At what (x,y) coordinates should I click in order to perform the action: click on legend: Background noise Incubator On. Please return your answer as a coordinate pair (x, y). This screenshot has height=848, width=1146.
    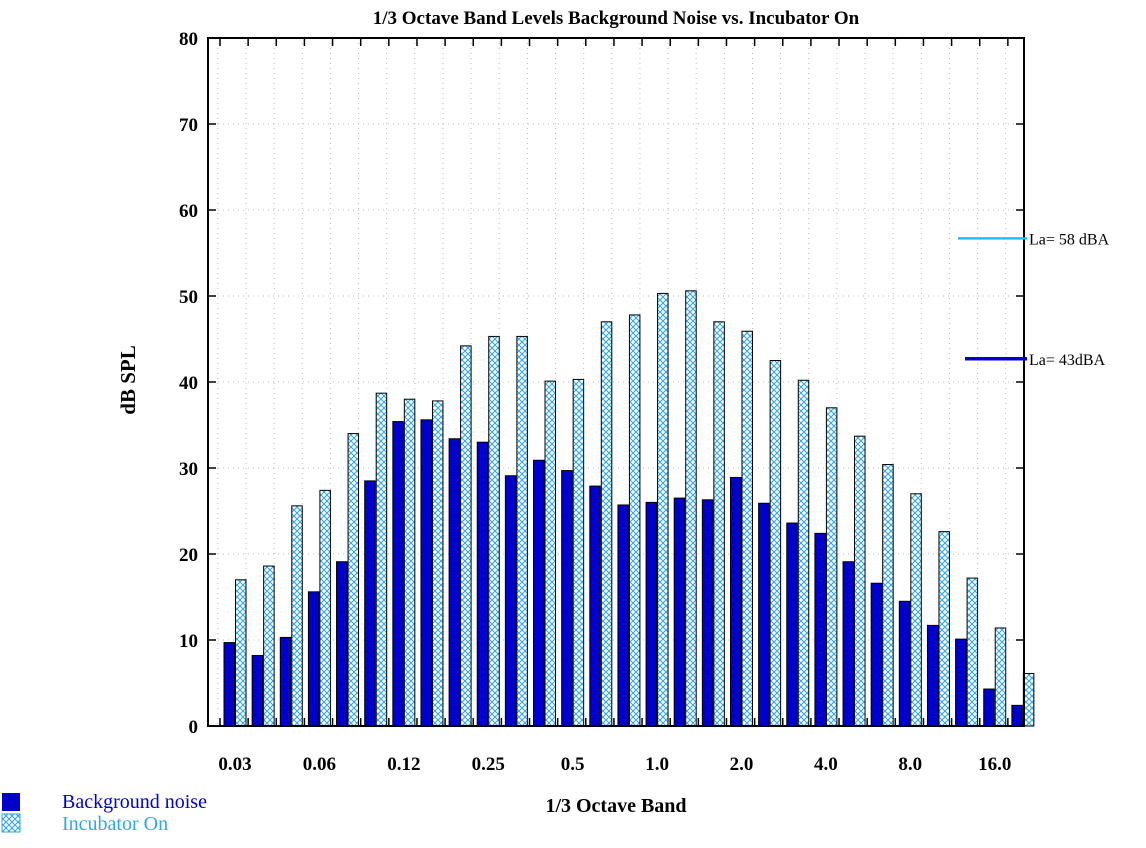
    Looking at the image, I should click on (104, 813).